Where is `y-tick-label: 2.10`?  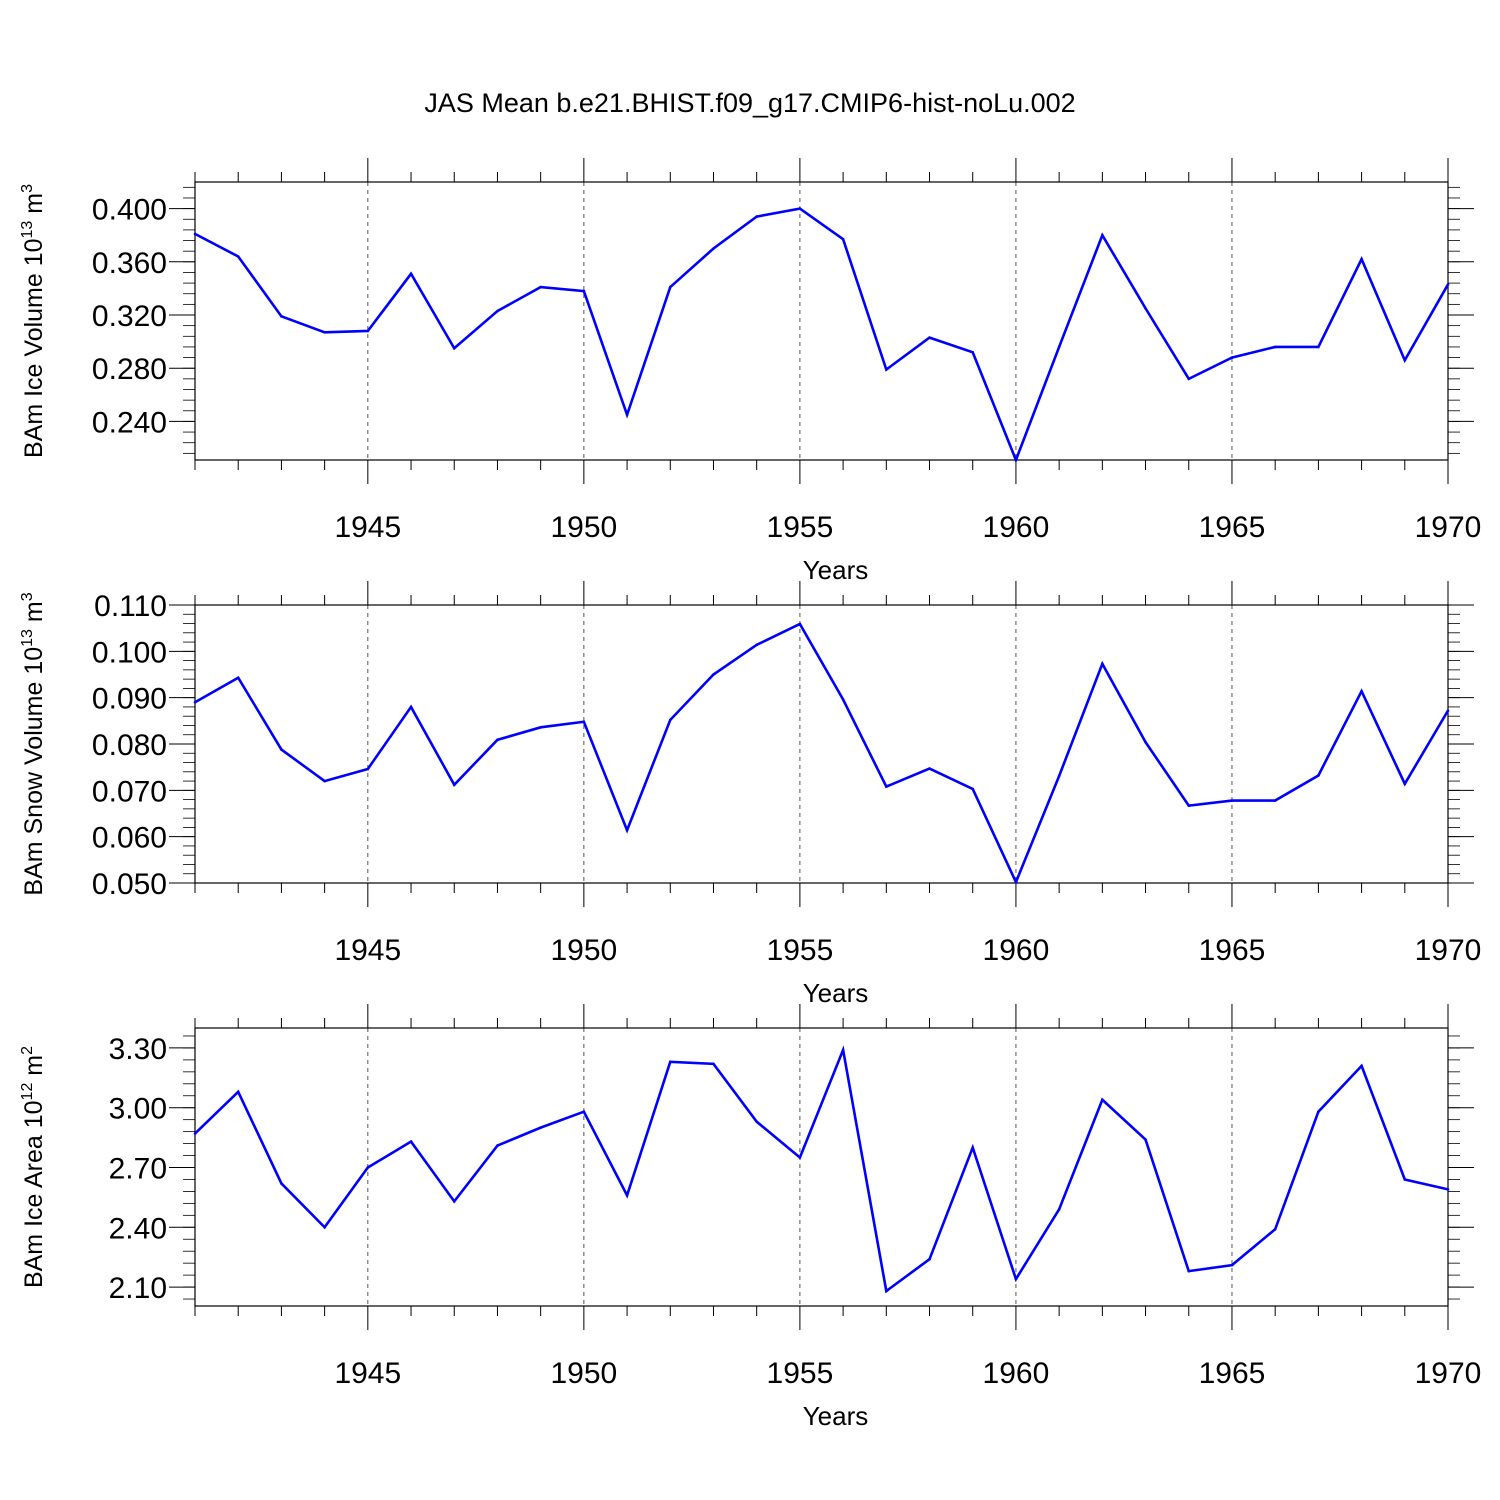 y-tick-label: 2.10 is located at coordinates (138, 1288).